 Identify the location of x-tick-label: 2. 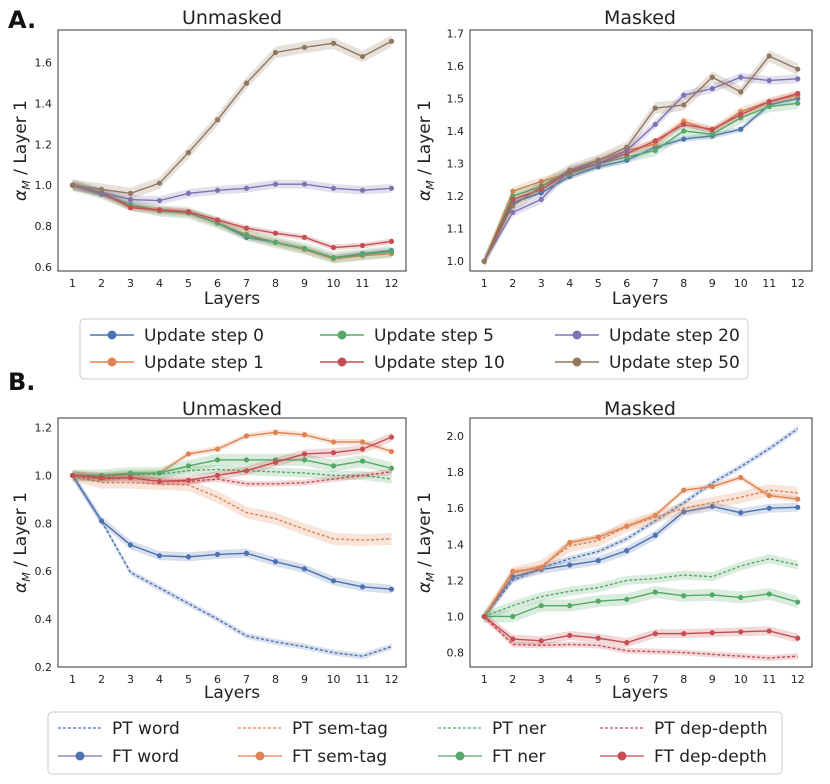
(512, 679).